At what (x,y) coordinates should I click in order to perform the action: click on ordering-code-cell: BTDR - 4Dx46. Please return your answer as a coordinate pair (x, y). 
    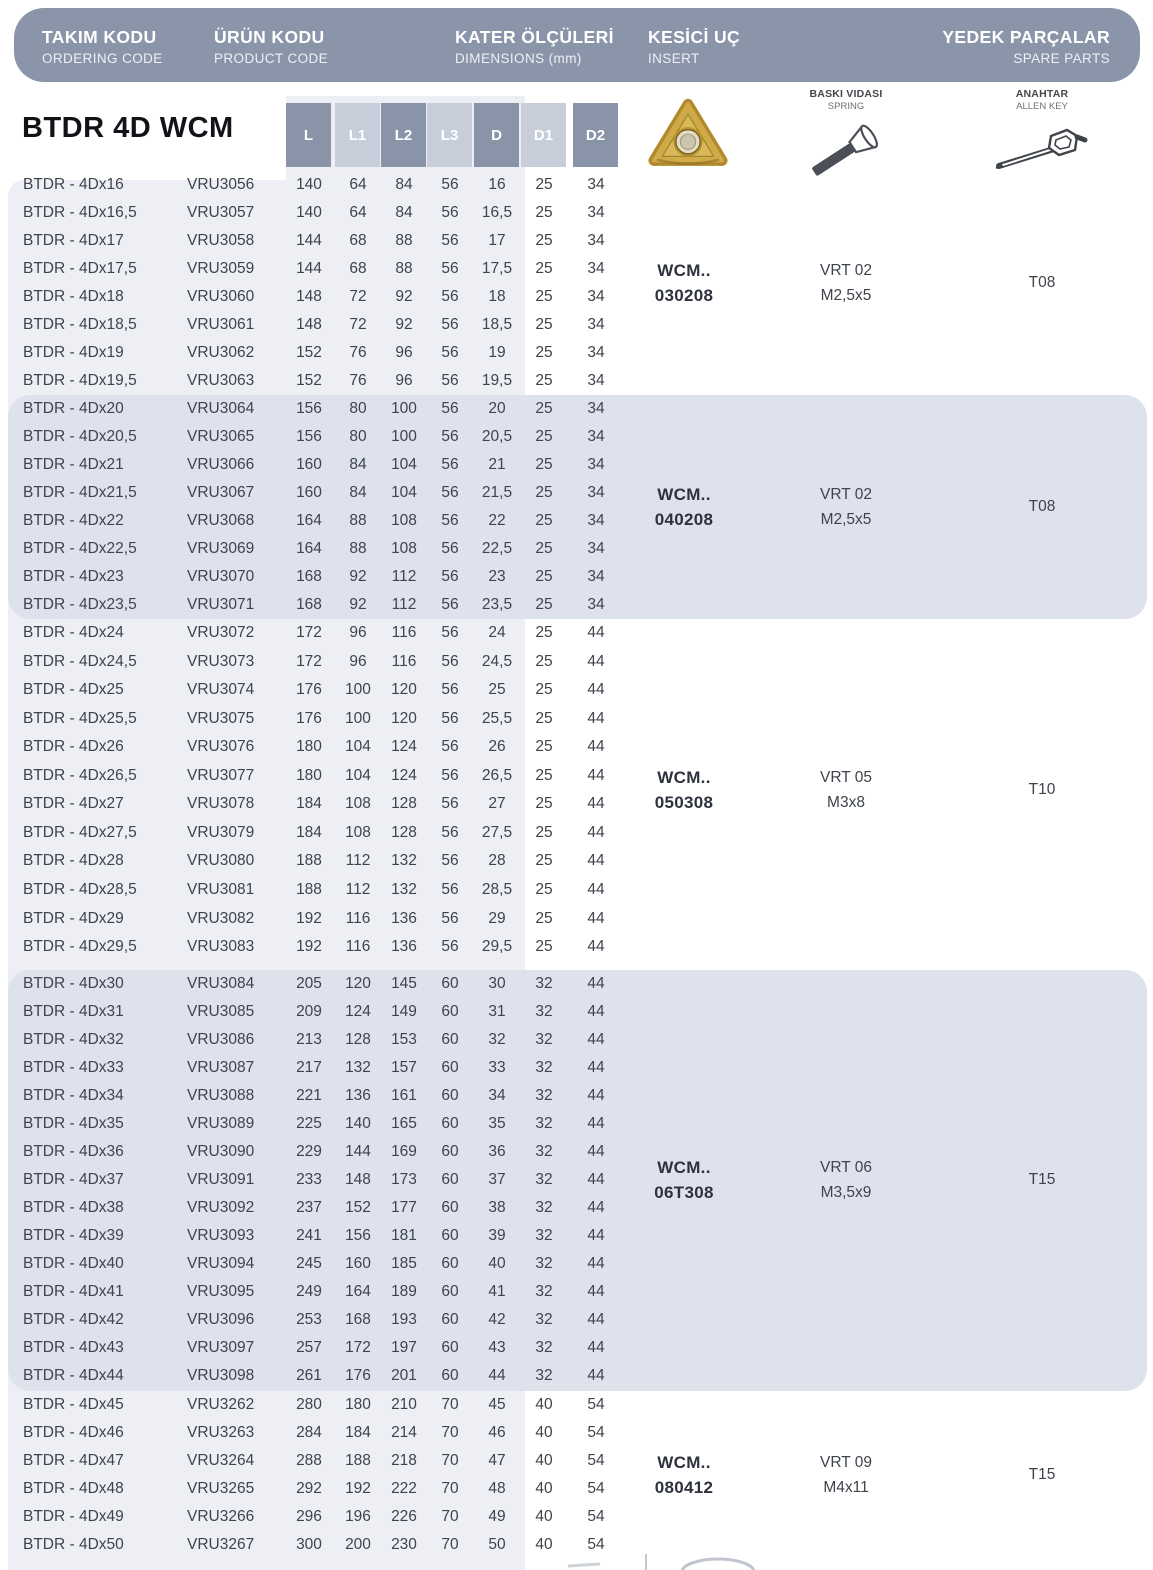
    Looking at the image, I should click on (73, 1432).